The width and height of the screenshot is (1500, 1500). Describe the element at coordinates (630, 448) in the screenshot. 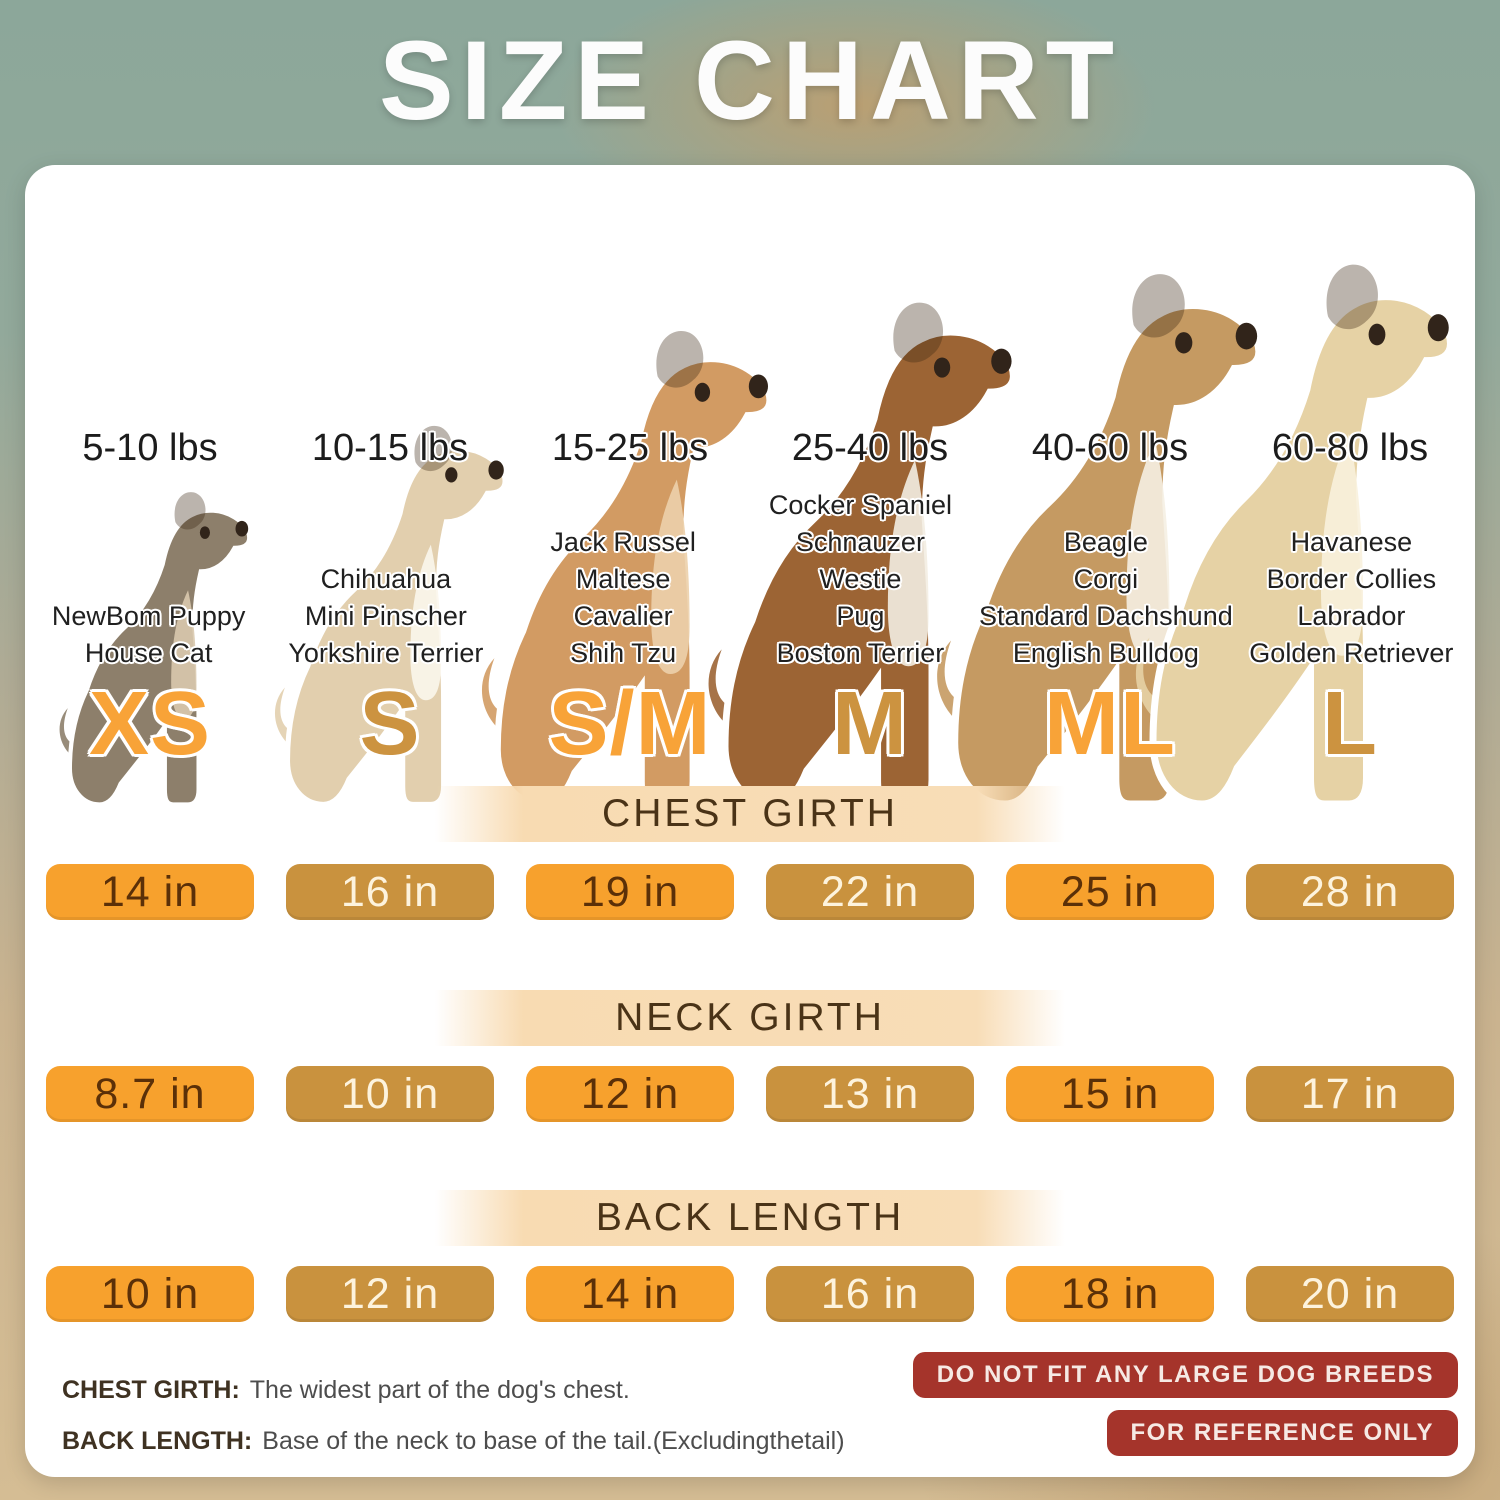

I see `weight-label: 15-25 lbs` at that location.